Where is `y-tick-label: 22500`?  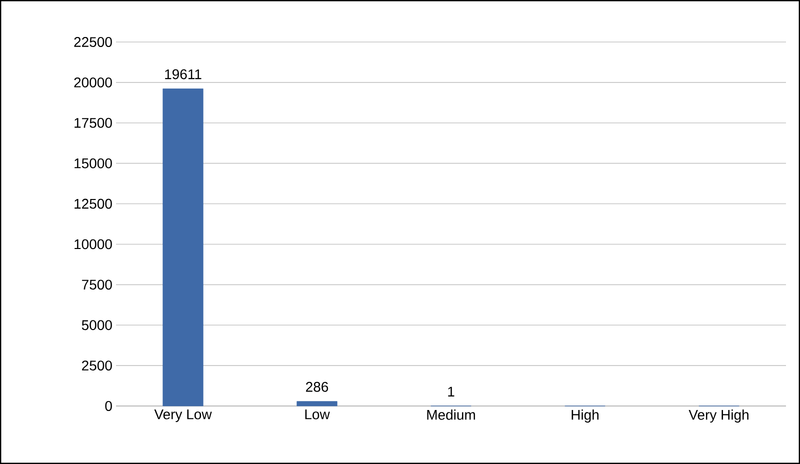 y-tick-label: 22500 is located at coordinates (93, 42).